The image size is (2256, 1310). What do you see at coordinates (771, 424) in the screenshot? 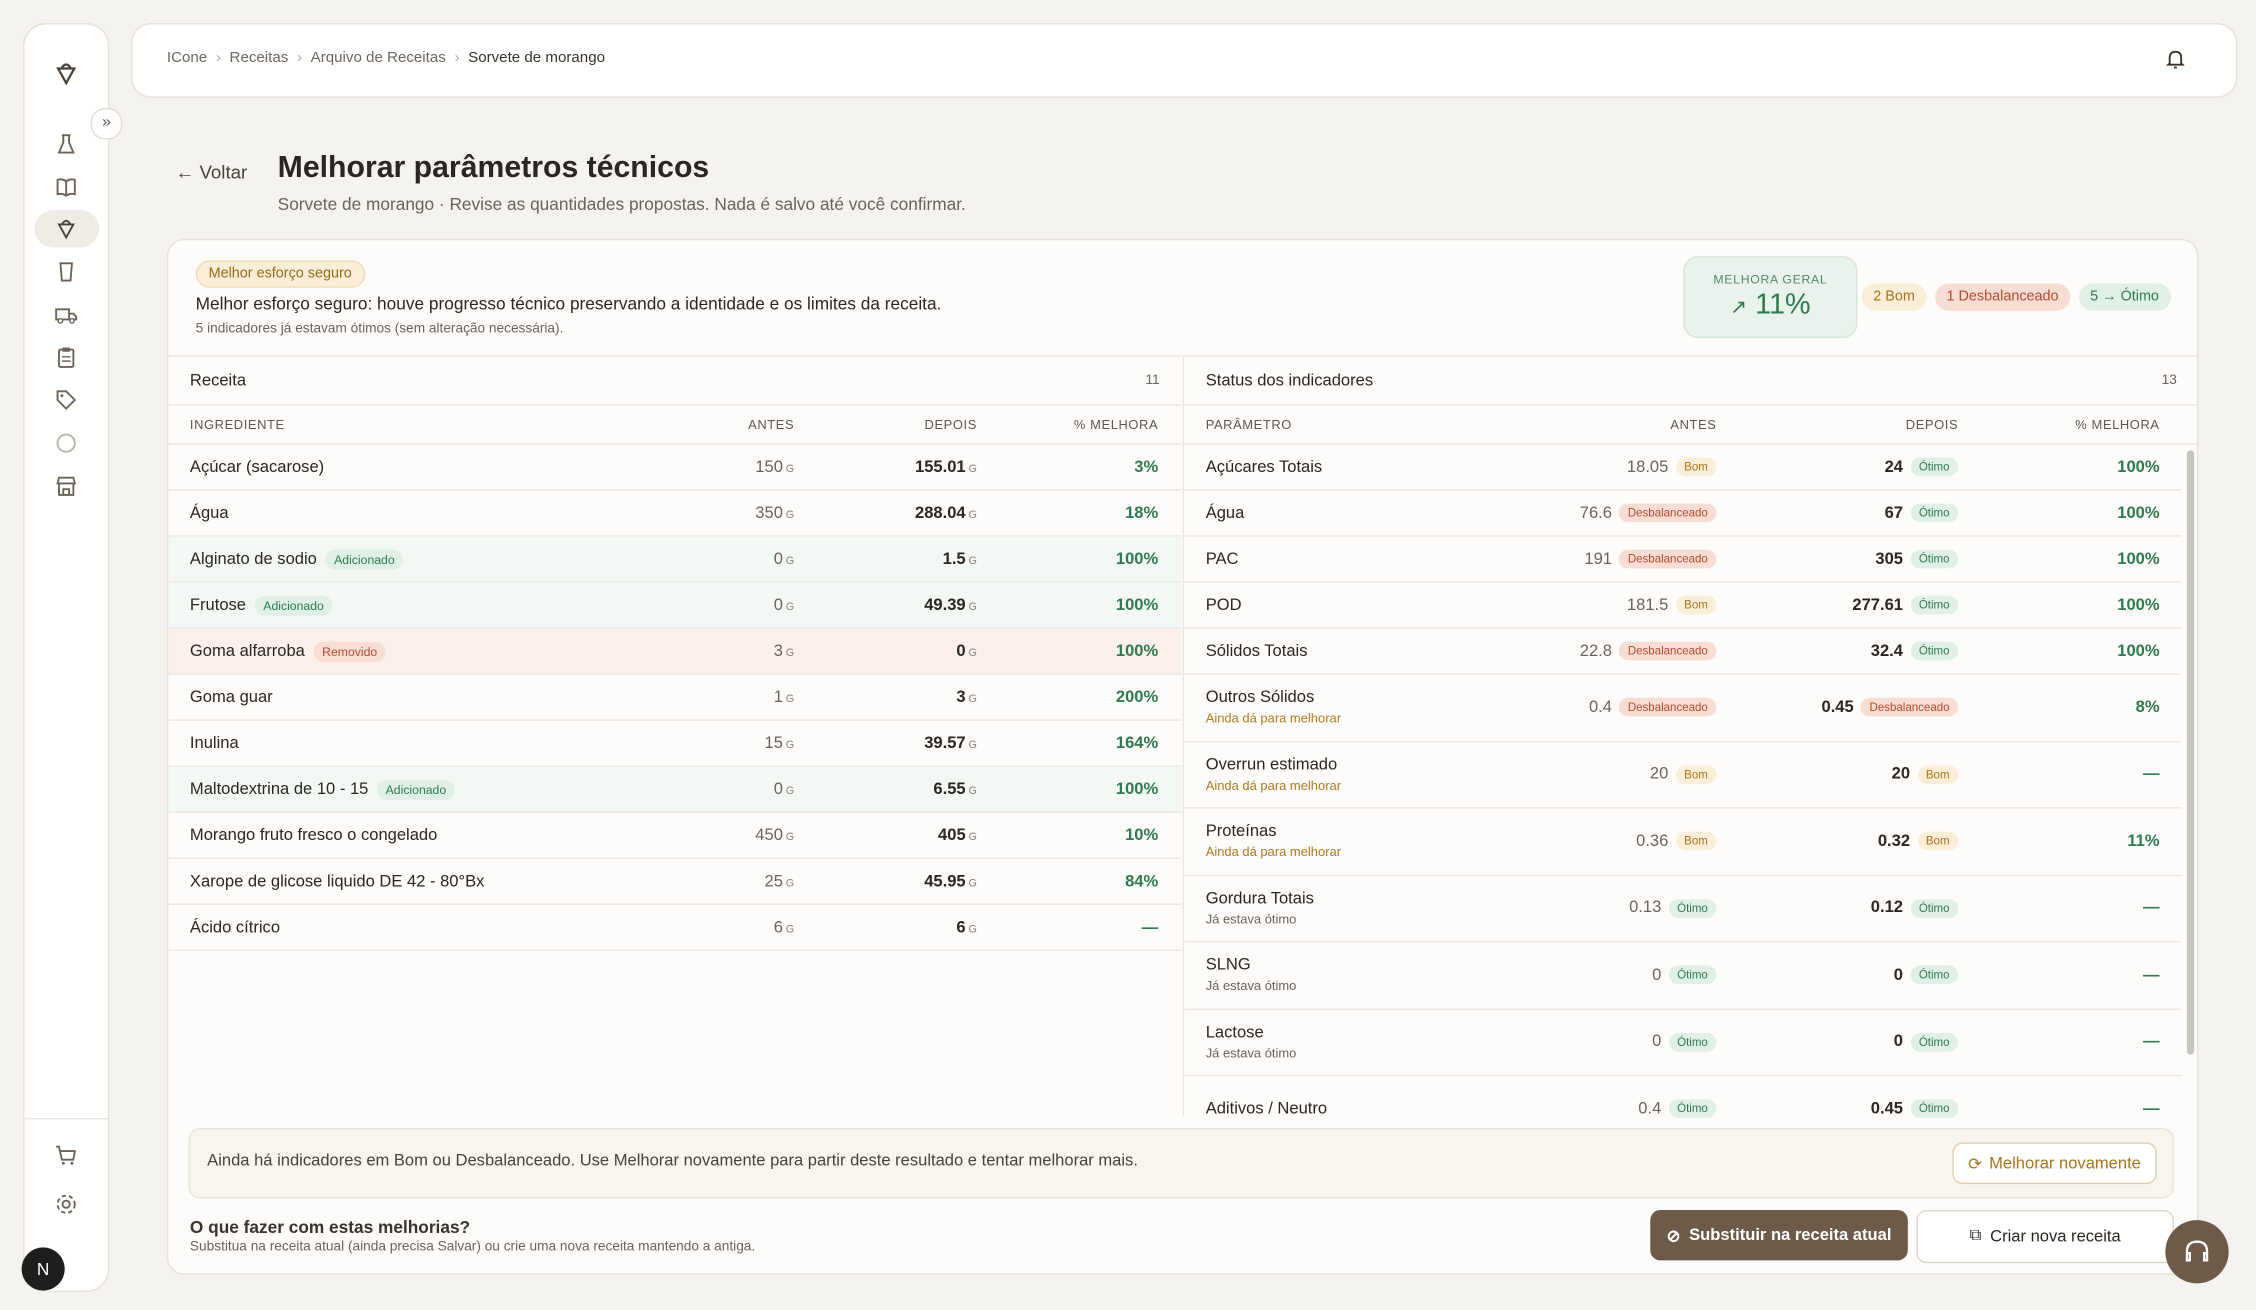
I see `column-header: ANTES` at bounding box center [771, 424].